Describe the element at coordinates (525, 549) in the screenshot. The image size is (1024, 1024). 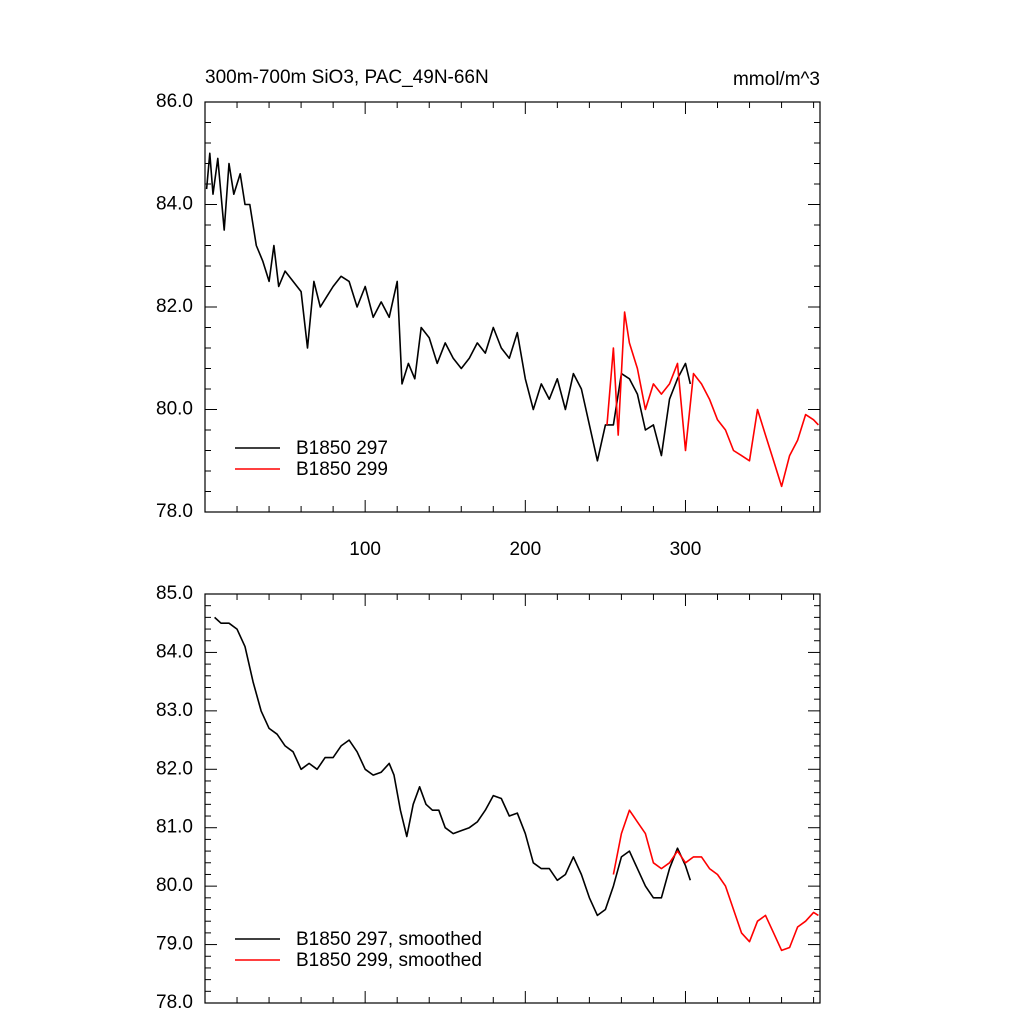
I see `x-tick-label: 200` at that location.